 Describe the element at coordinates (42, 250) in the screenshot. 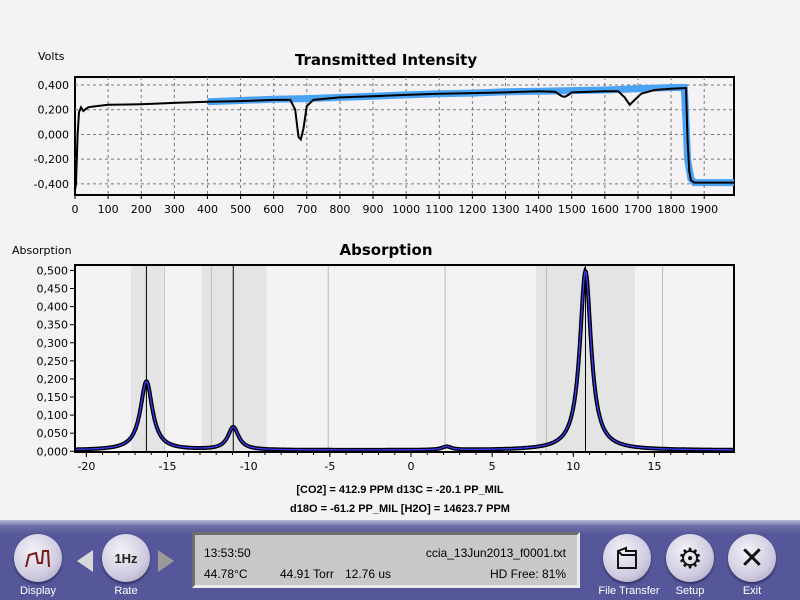

I see `y-axis-label-bottom: Absorption` at that location.